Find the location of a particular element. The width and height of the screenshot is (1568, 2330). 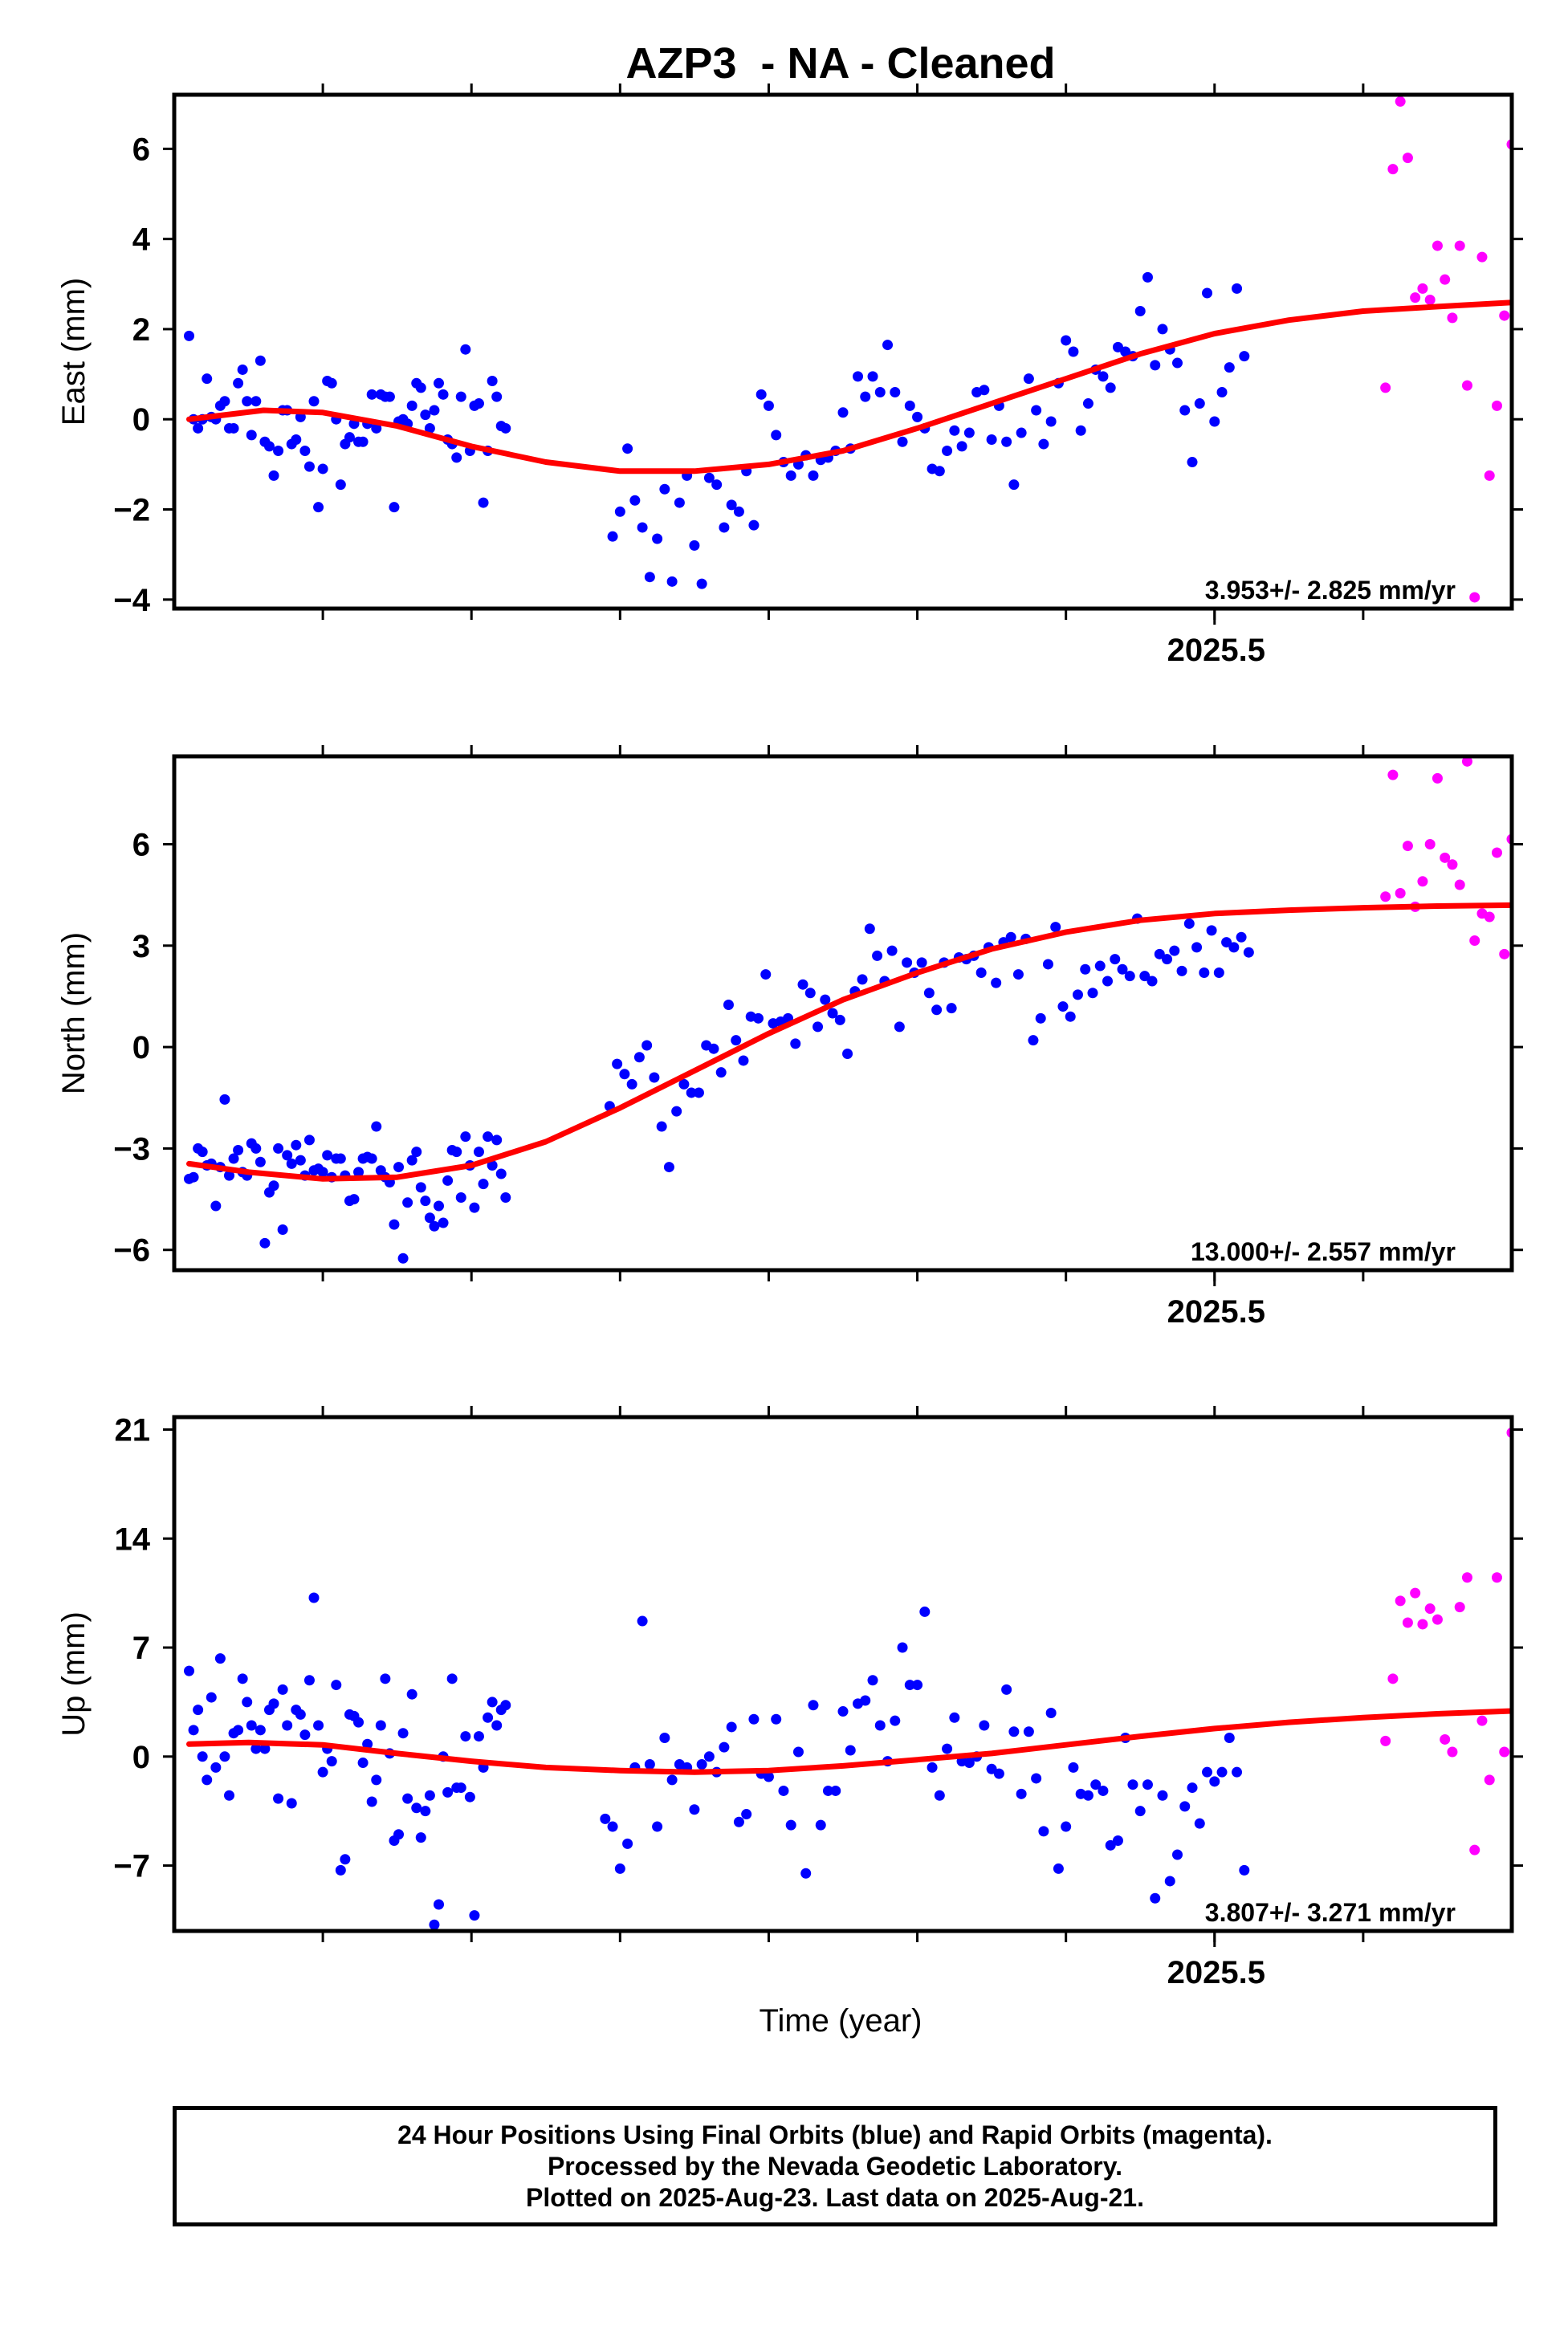

y-tick-label: 3 is located at coordinates (141, 946).